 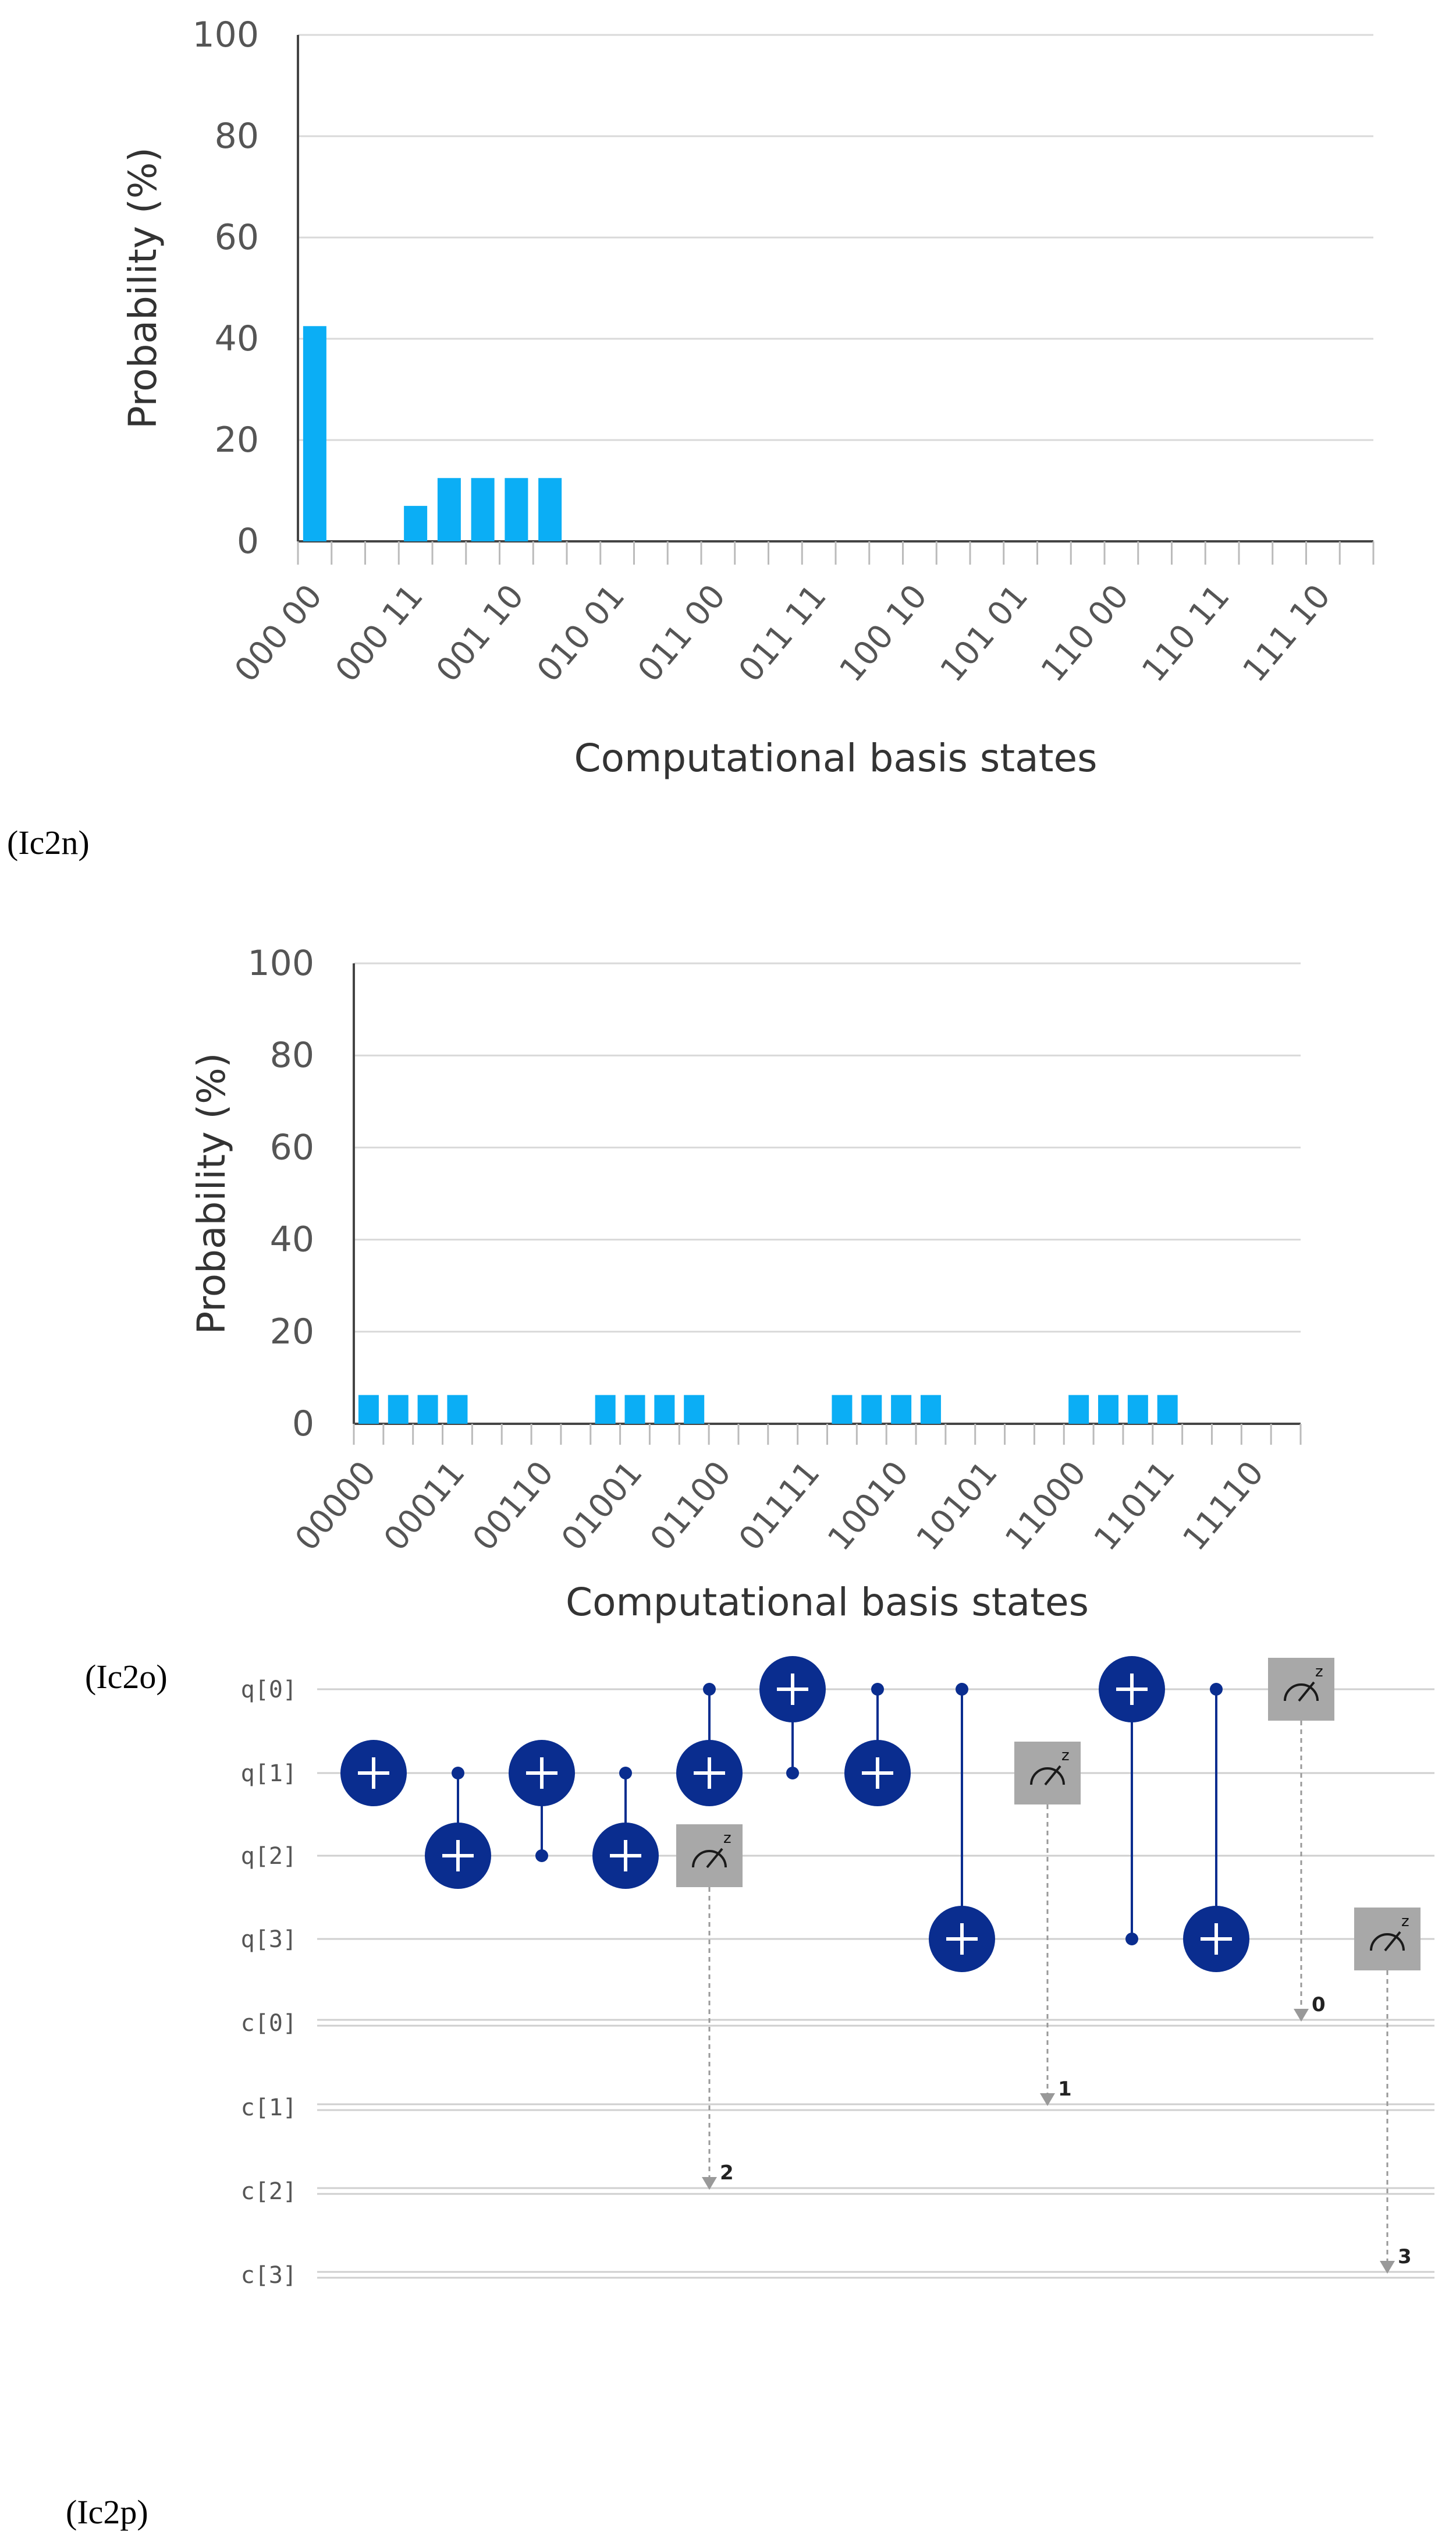 I want to click on x-tick-label: 11110, so click(x=1223, y=1506).